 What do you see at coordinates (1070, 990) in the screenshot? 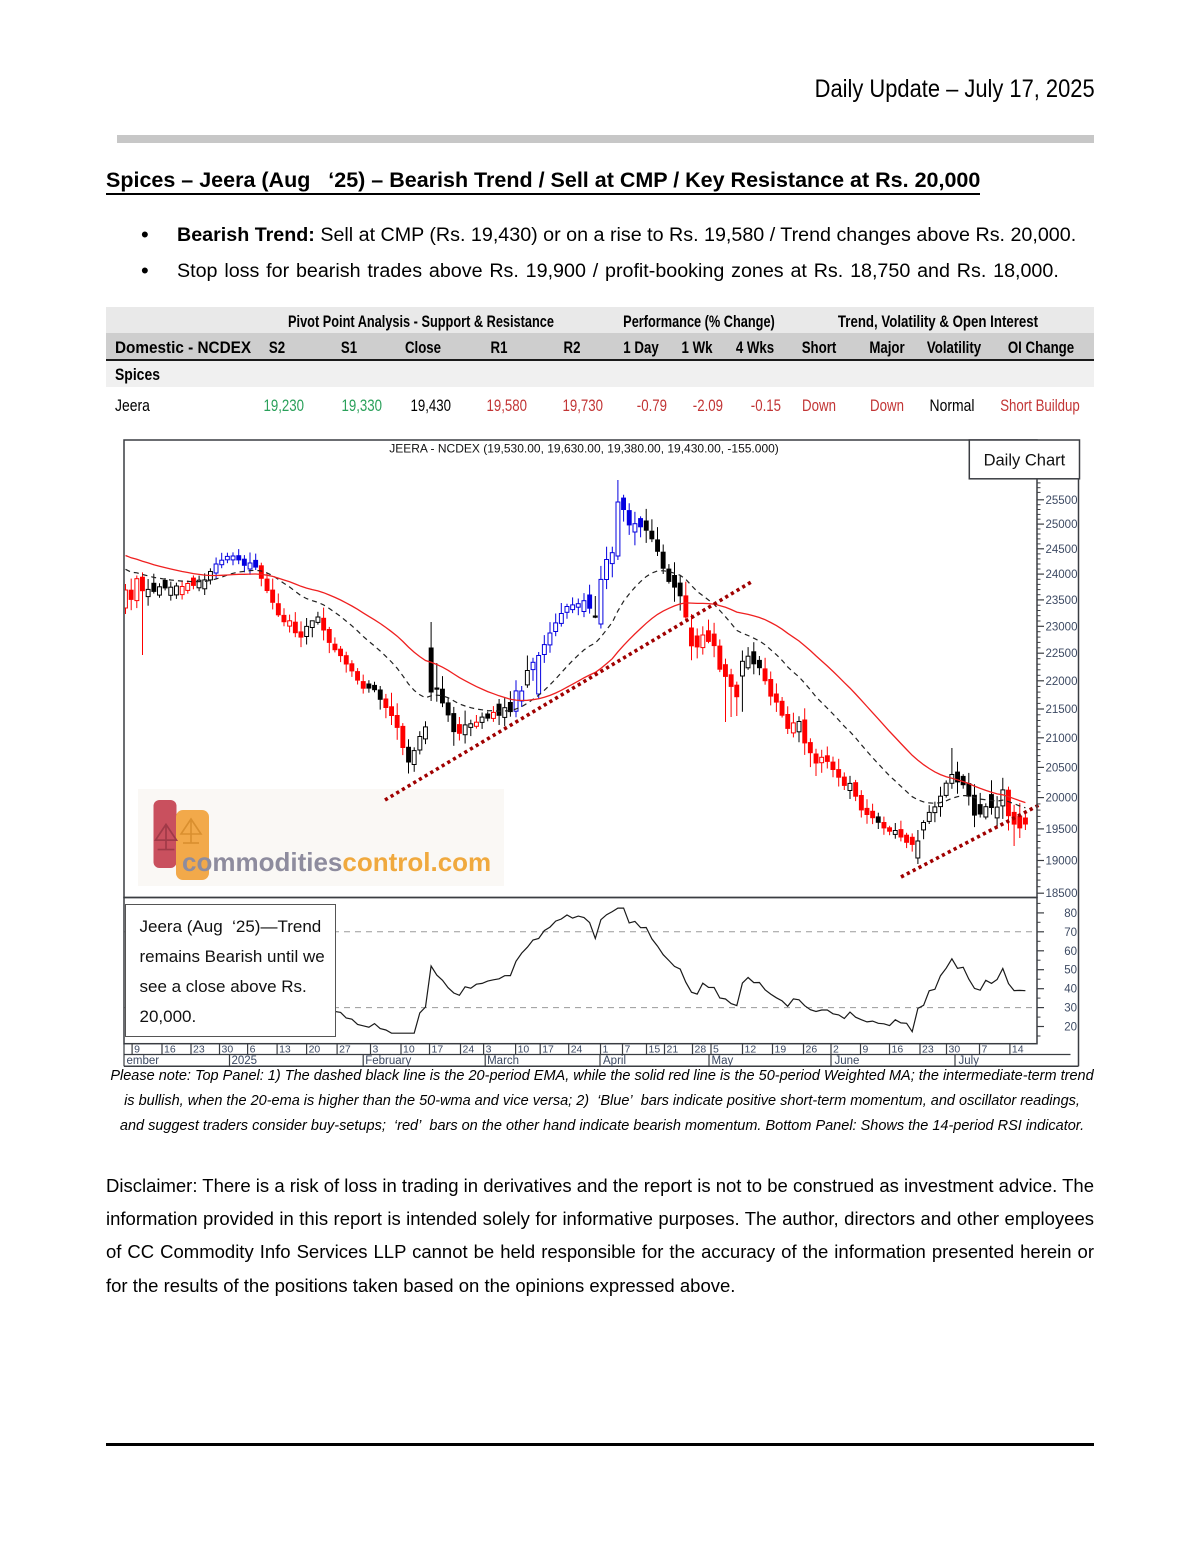
I see `svg-text: 40` at bounding box center [1070, 990].